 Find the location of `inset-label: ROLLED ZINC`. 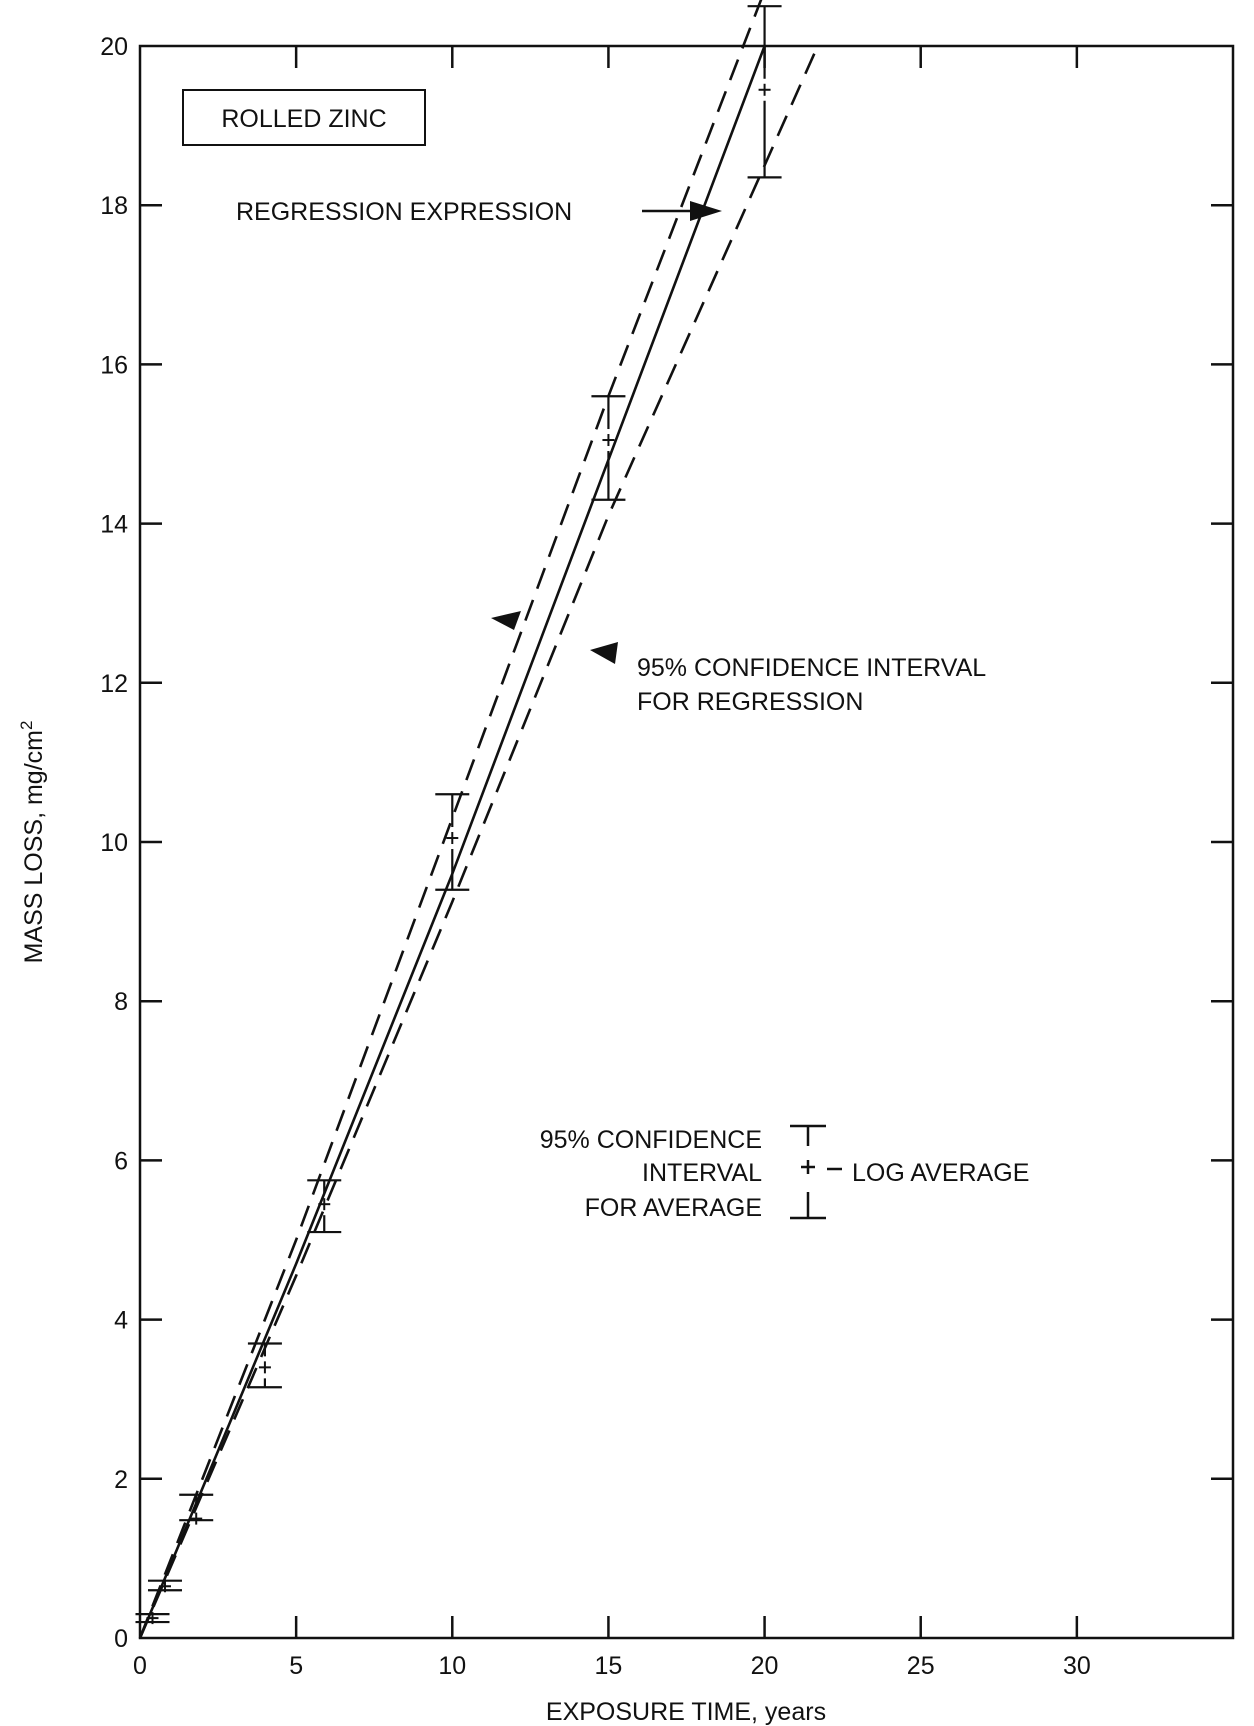

inset-label: ROLLED ZINC is located at coordinates (303, 119).